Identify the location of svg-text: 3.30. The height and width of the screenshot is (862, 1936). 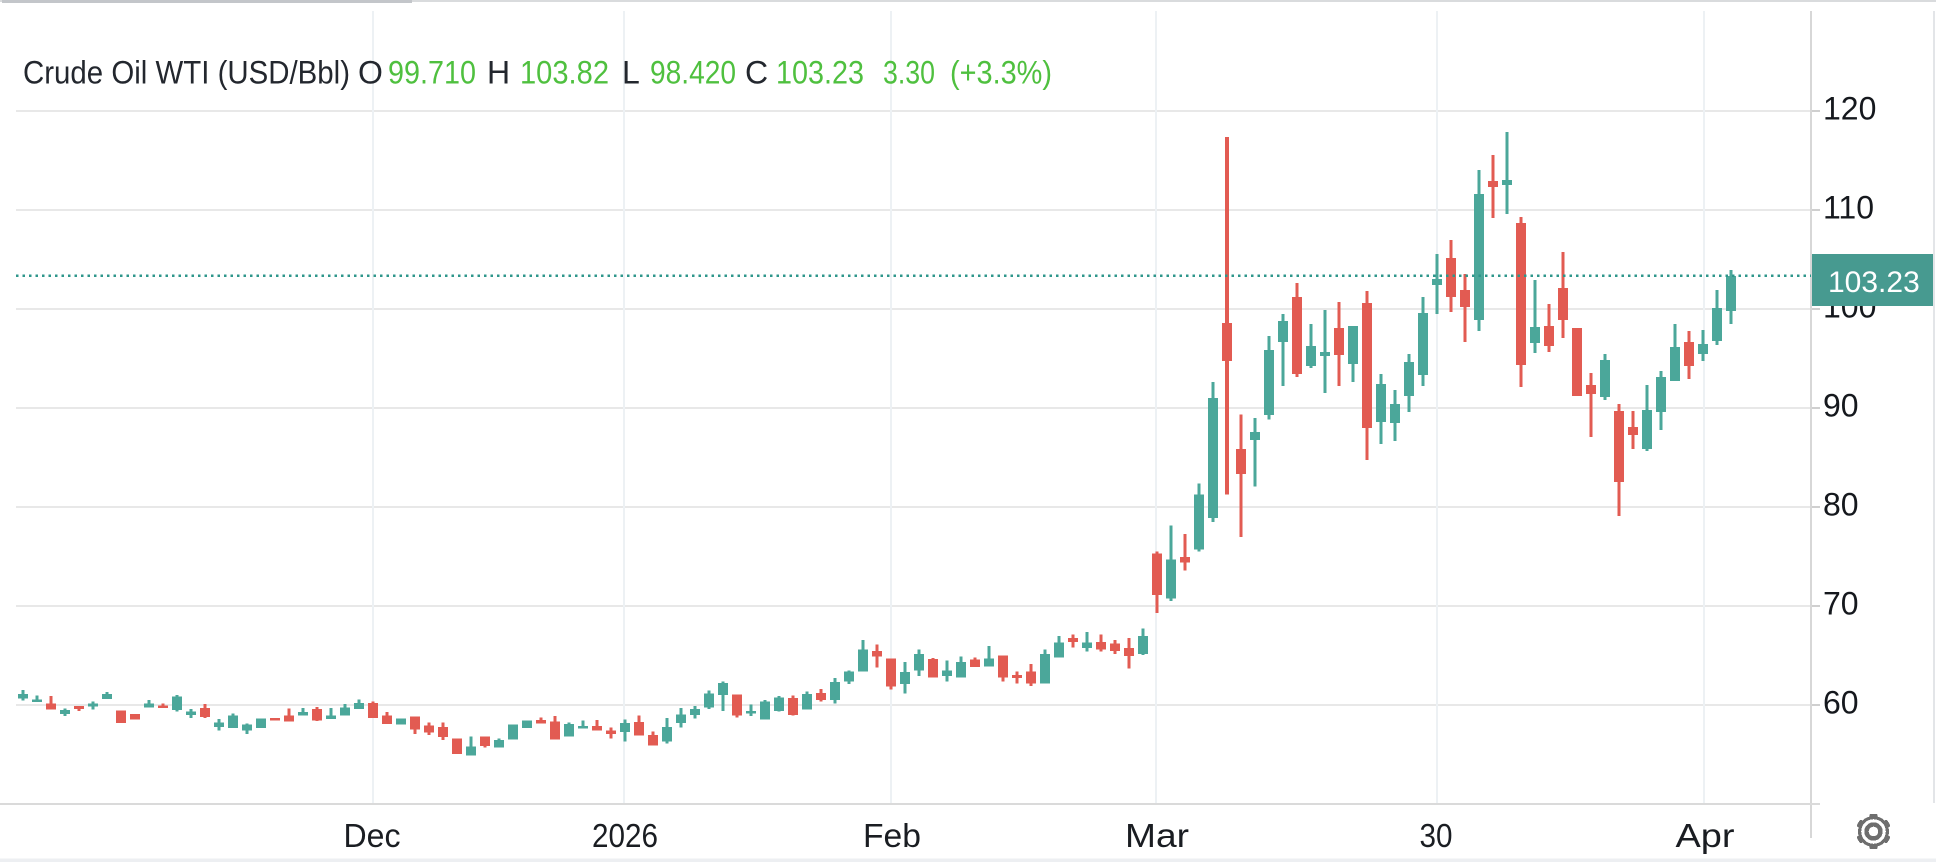
(909, 73).